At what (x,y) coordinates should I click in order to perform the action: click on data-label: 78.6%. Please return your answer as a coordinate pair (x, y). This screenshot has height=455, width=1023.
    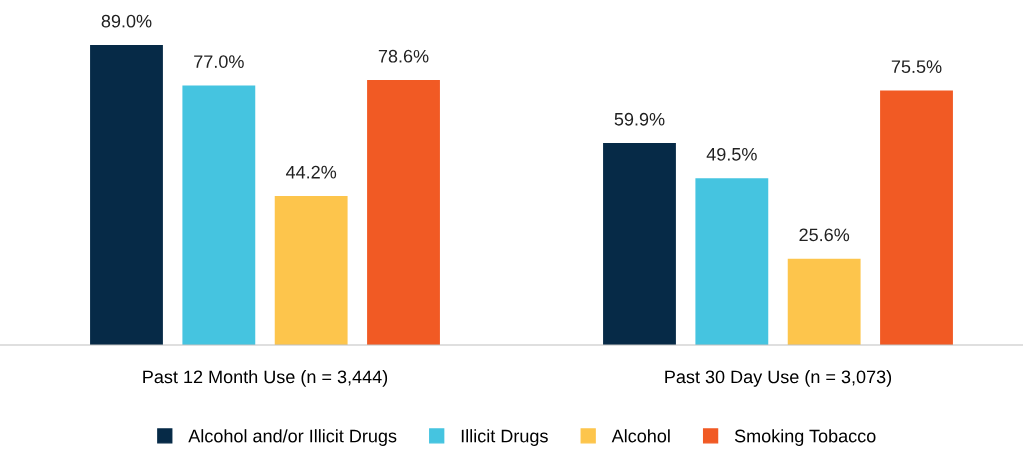
    Looking at the image, I should click on (403, 56).